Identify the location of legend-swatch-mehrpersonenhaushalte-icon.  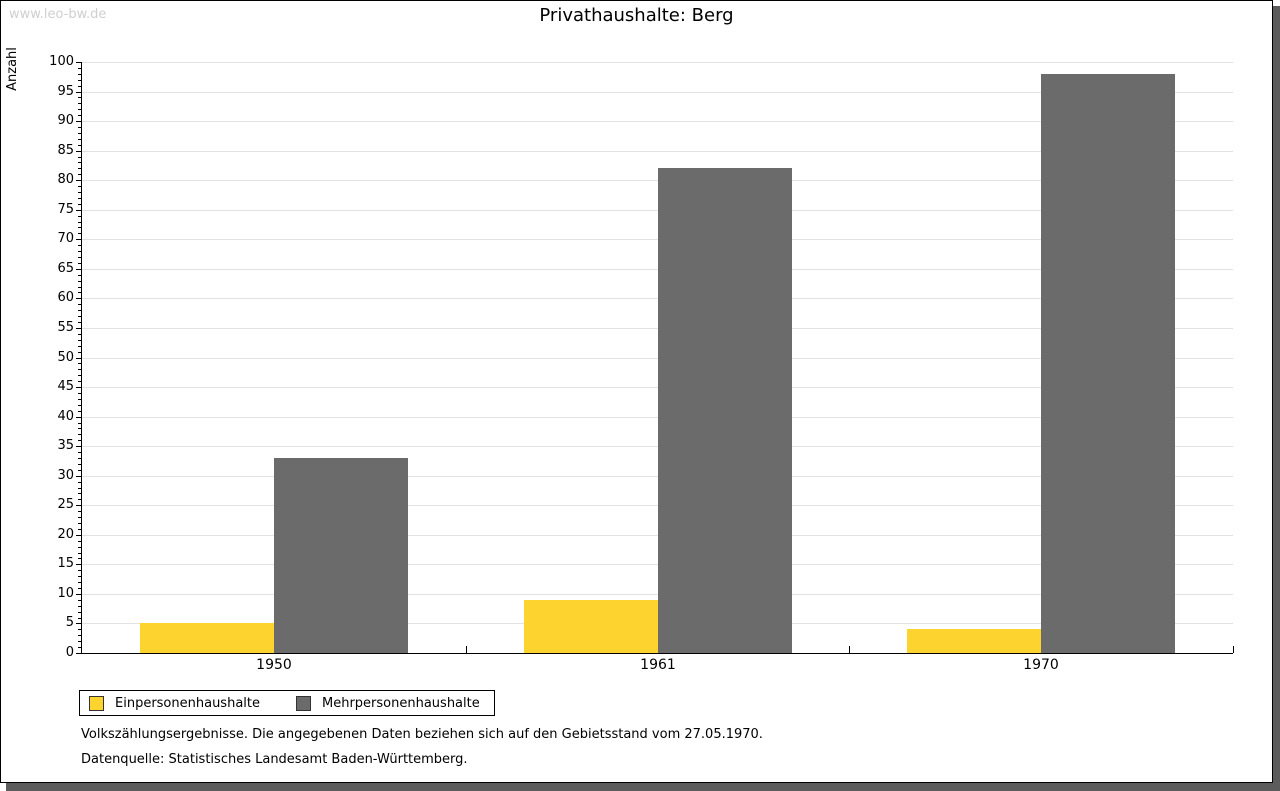
(303, 703).